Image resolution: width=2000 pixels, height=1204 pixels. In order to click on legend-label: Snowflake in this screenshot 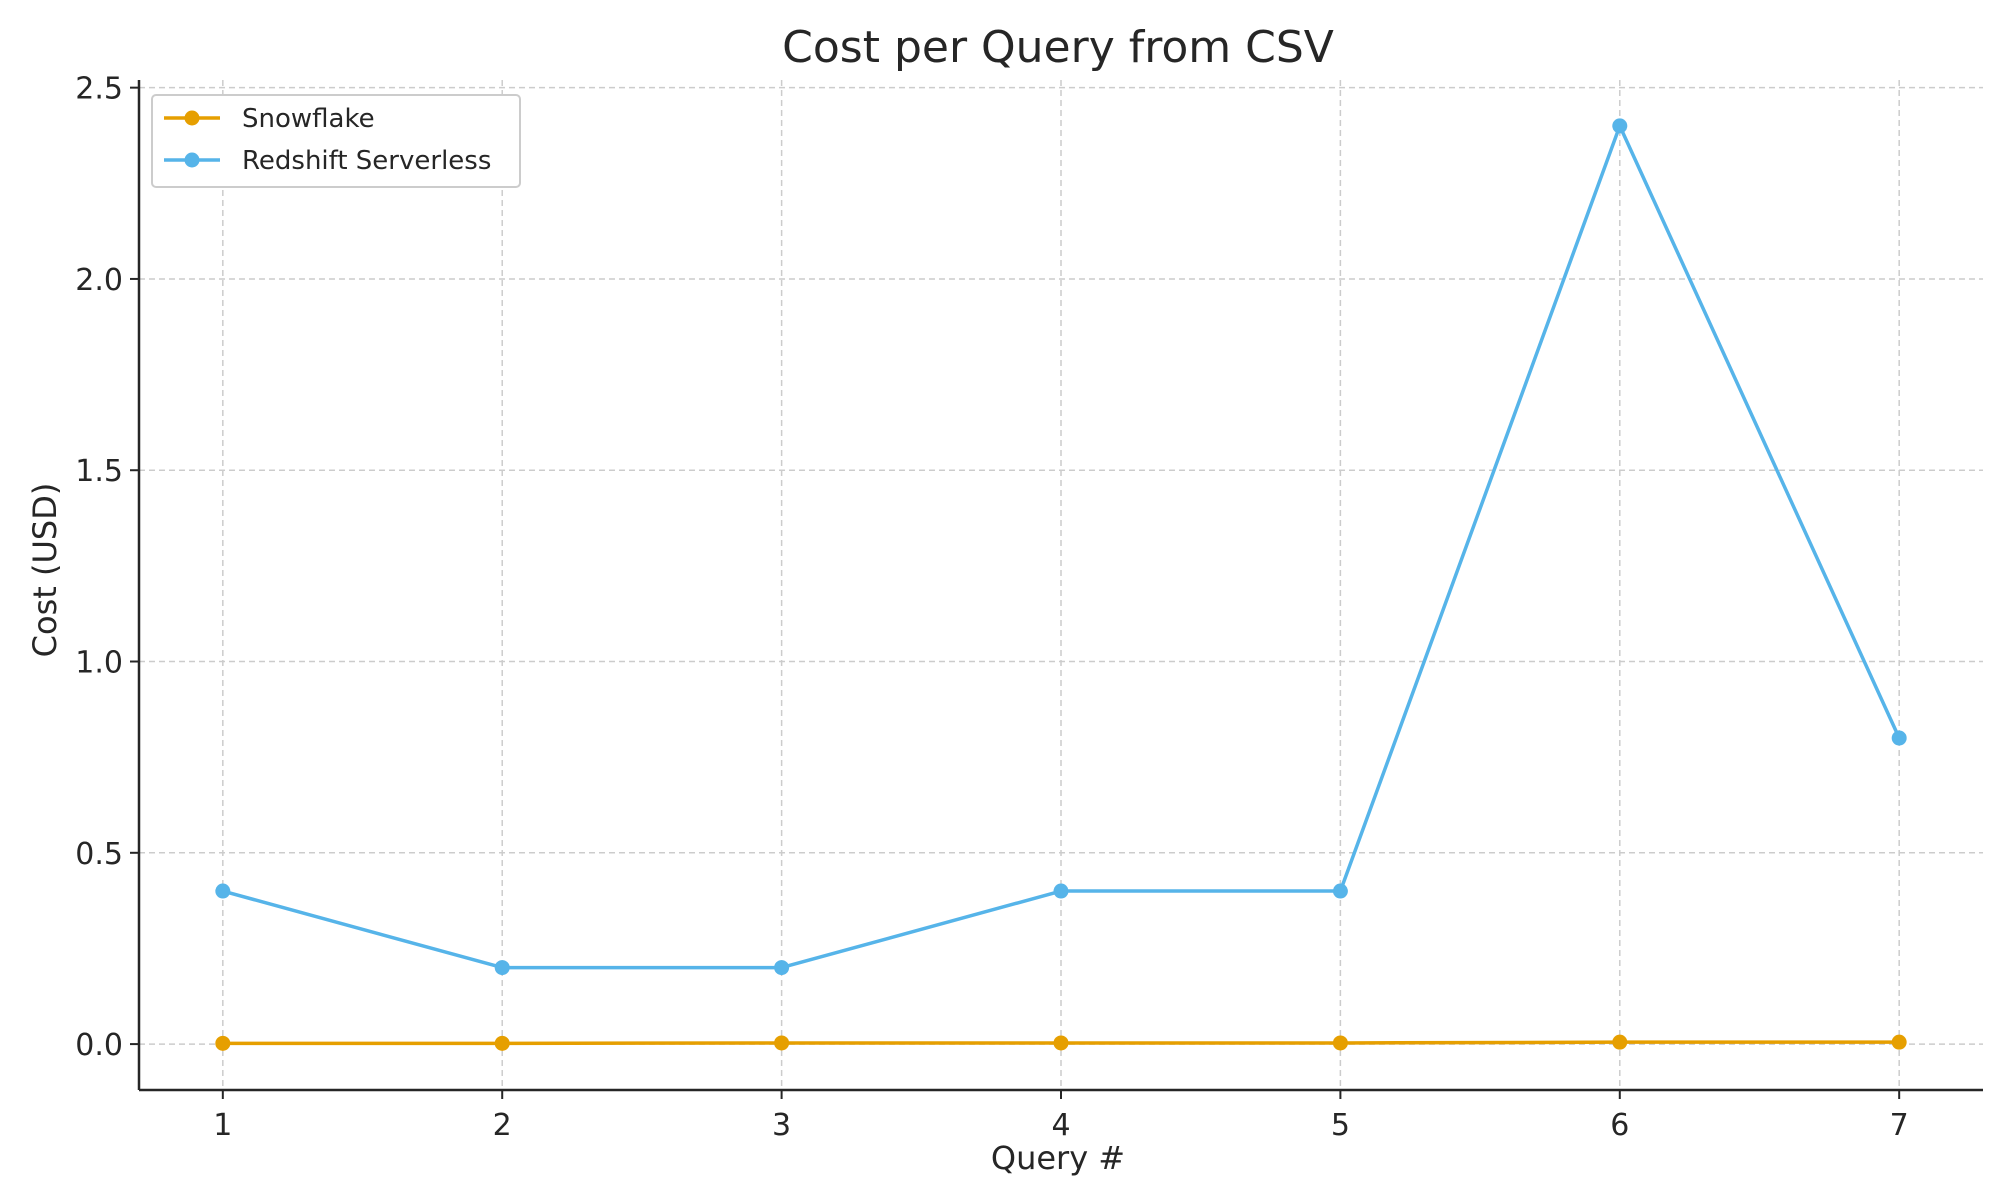, I will do `click(308, 119)`.